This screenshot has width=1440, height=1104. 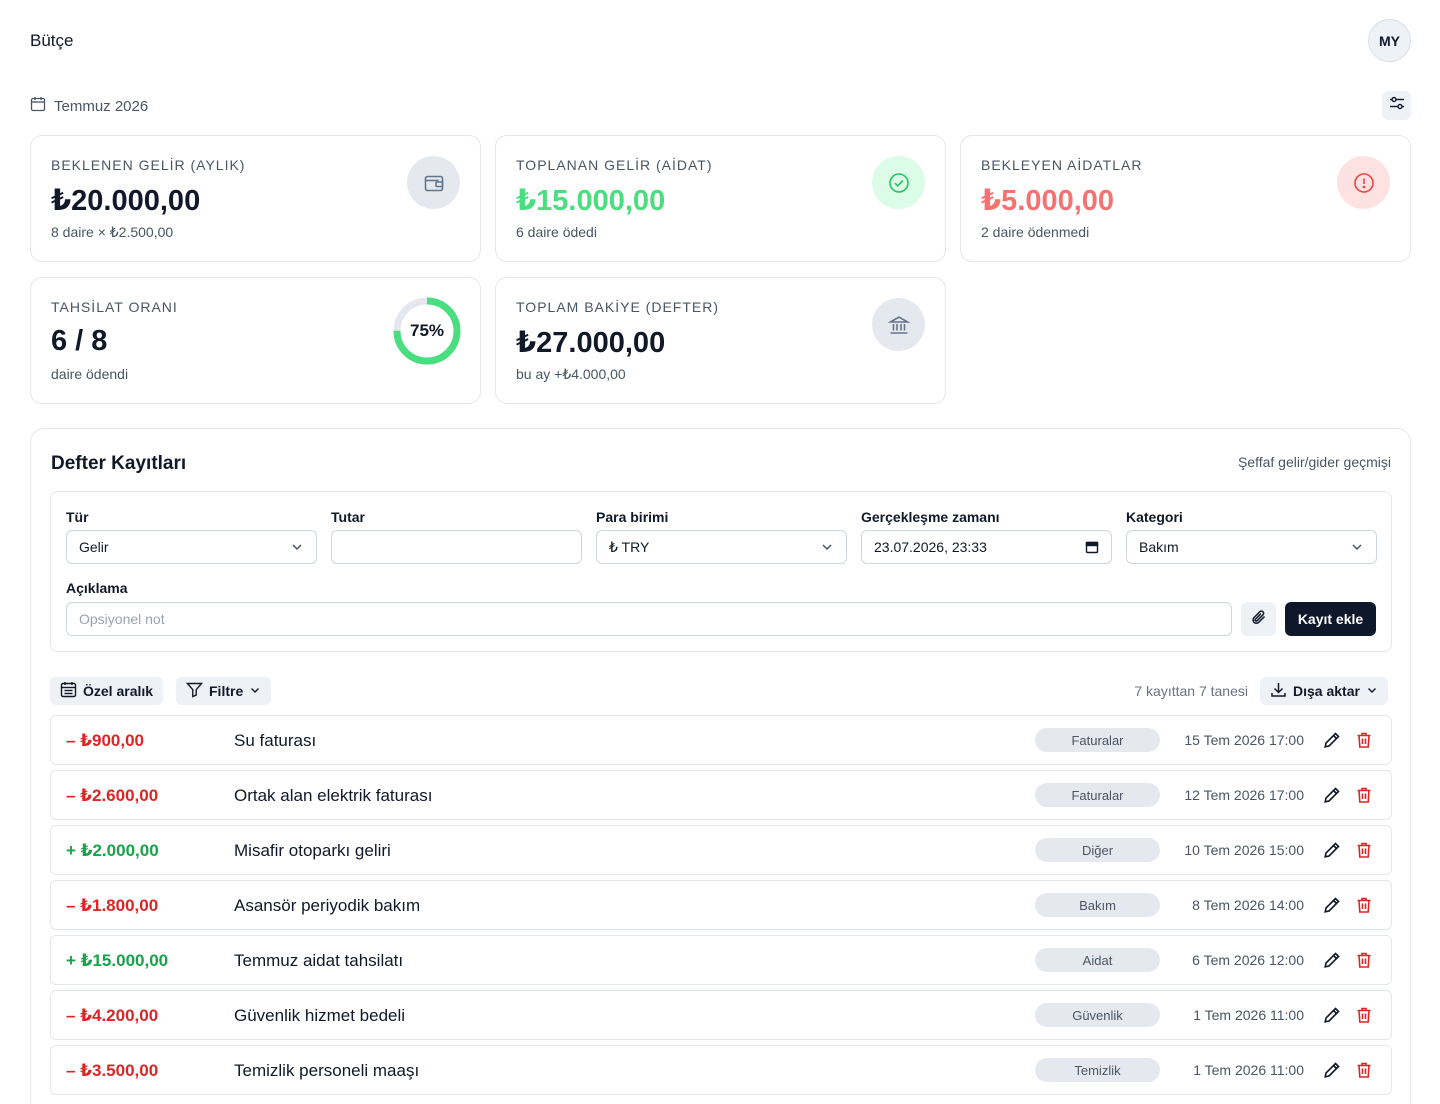 I want to click on add-entry-button: Kayıt ekle, so click(x=1330, y=619).